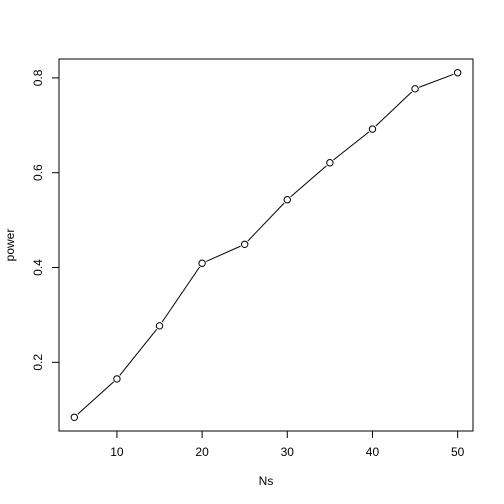 This screenshot has width=504, height=504. I want to click on x-tick-label: 10, so click(117, 452).